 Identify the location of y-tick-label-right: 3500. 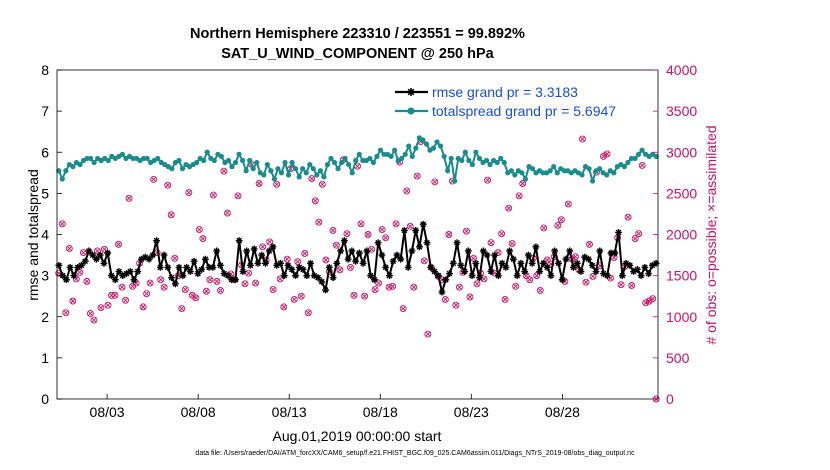
(681, 111).